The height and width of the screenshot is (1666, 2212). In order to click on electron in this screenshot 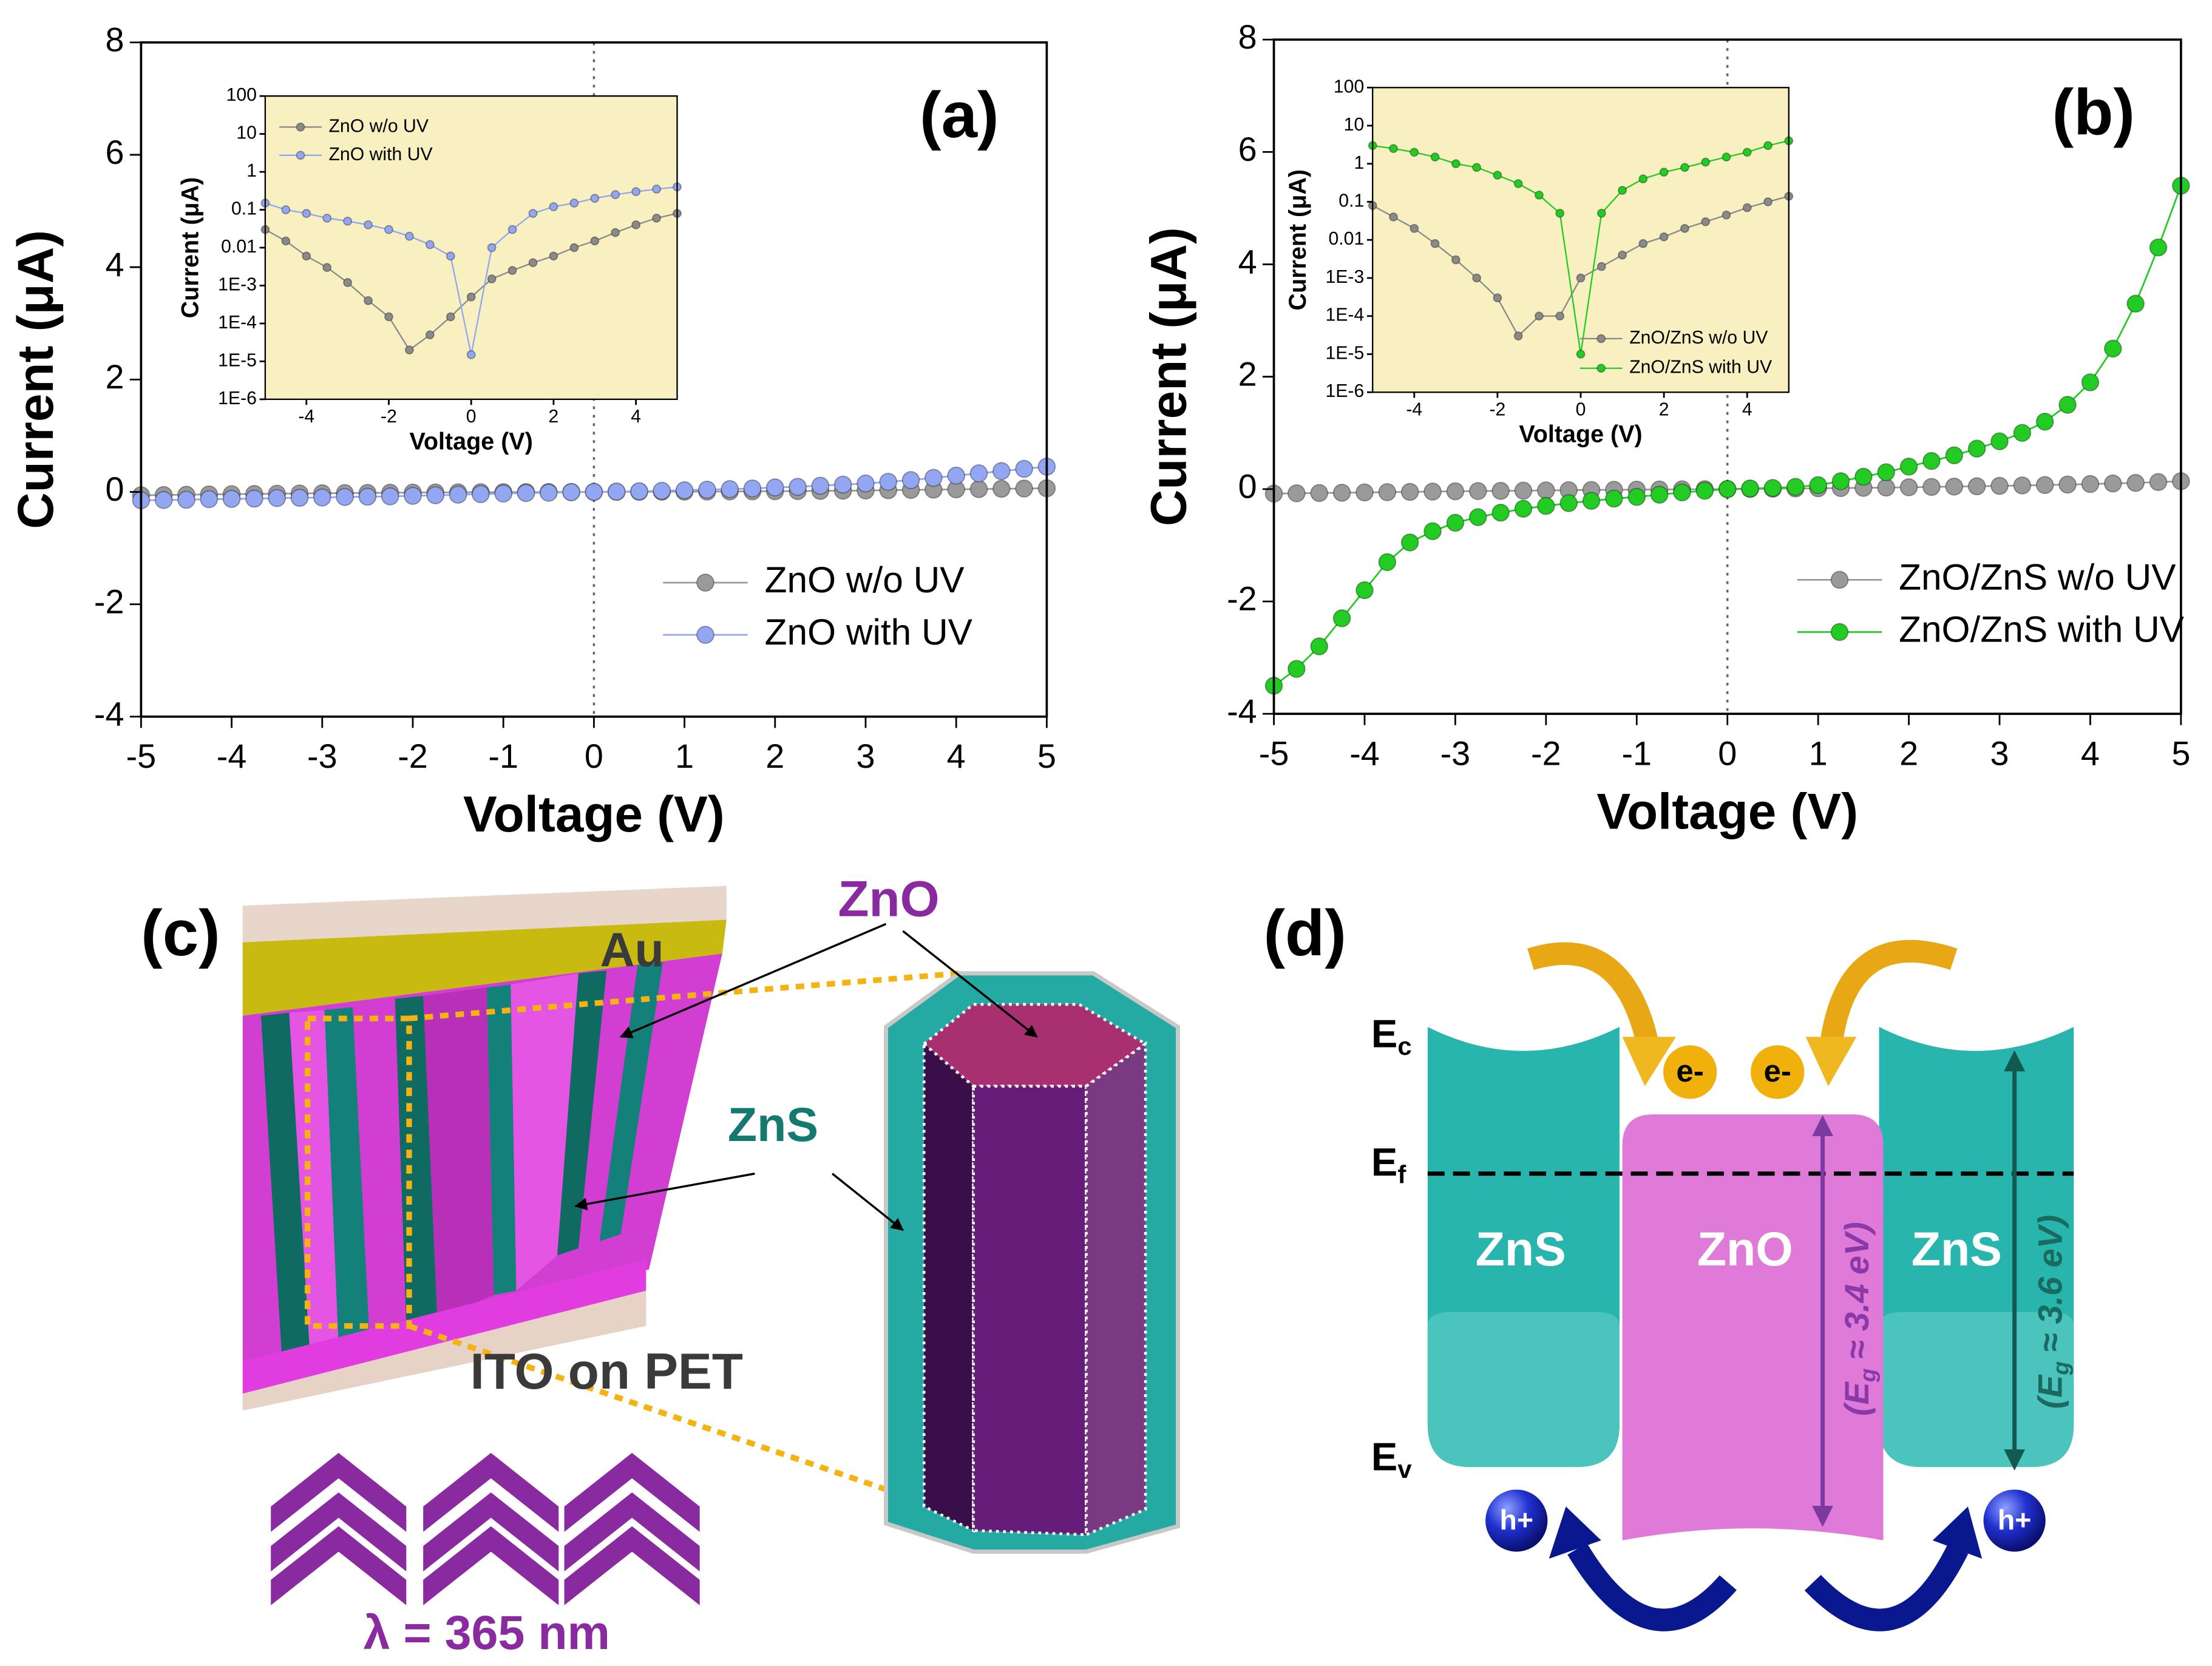, I will do `click(1778, 1072)`.